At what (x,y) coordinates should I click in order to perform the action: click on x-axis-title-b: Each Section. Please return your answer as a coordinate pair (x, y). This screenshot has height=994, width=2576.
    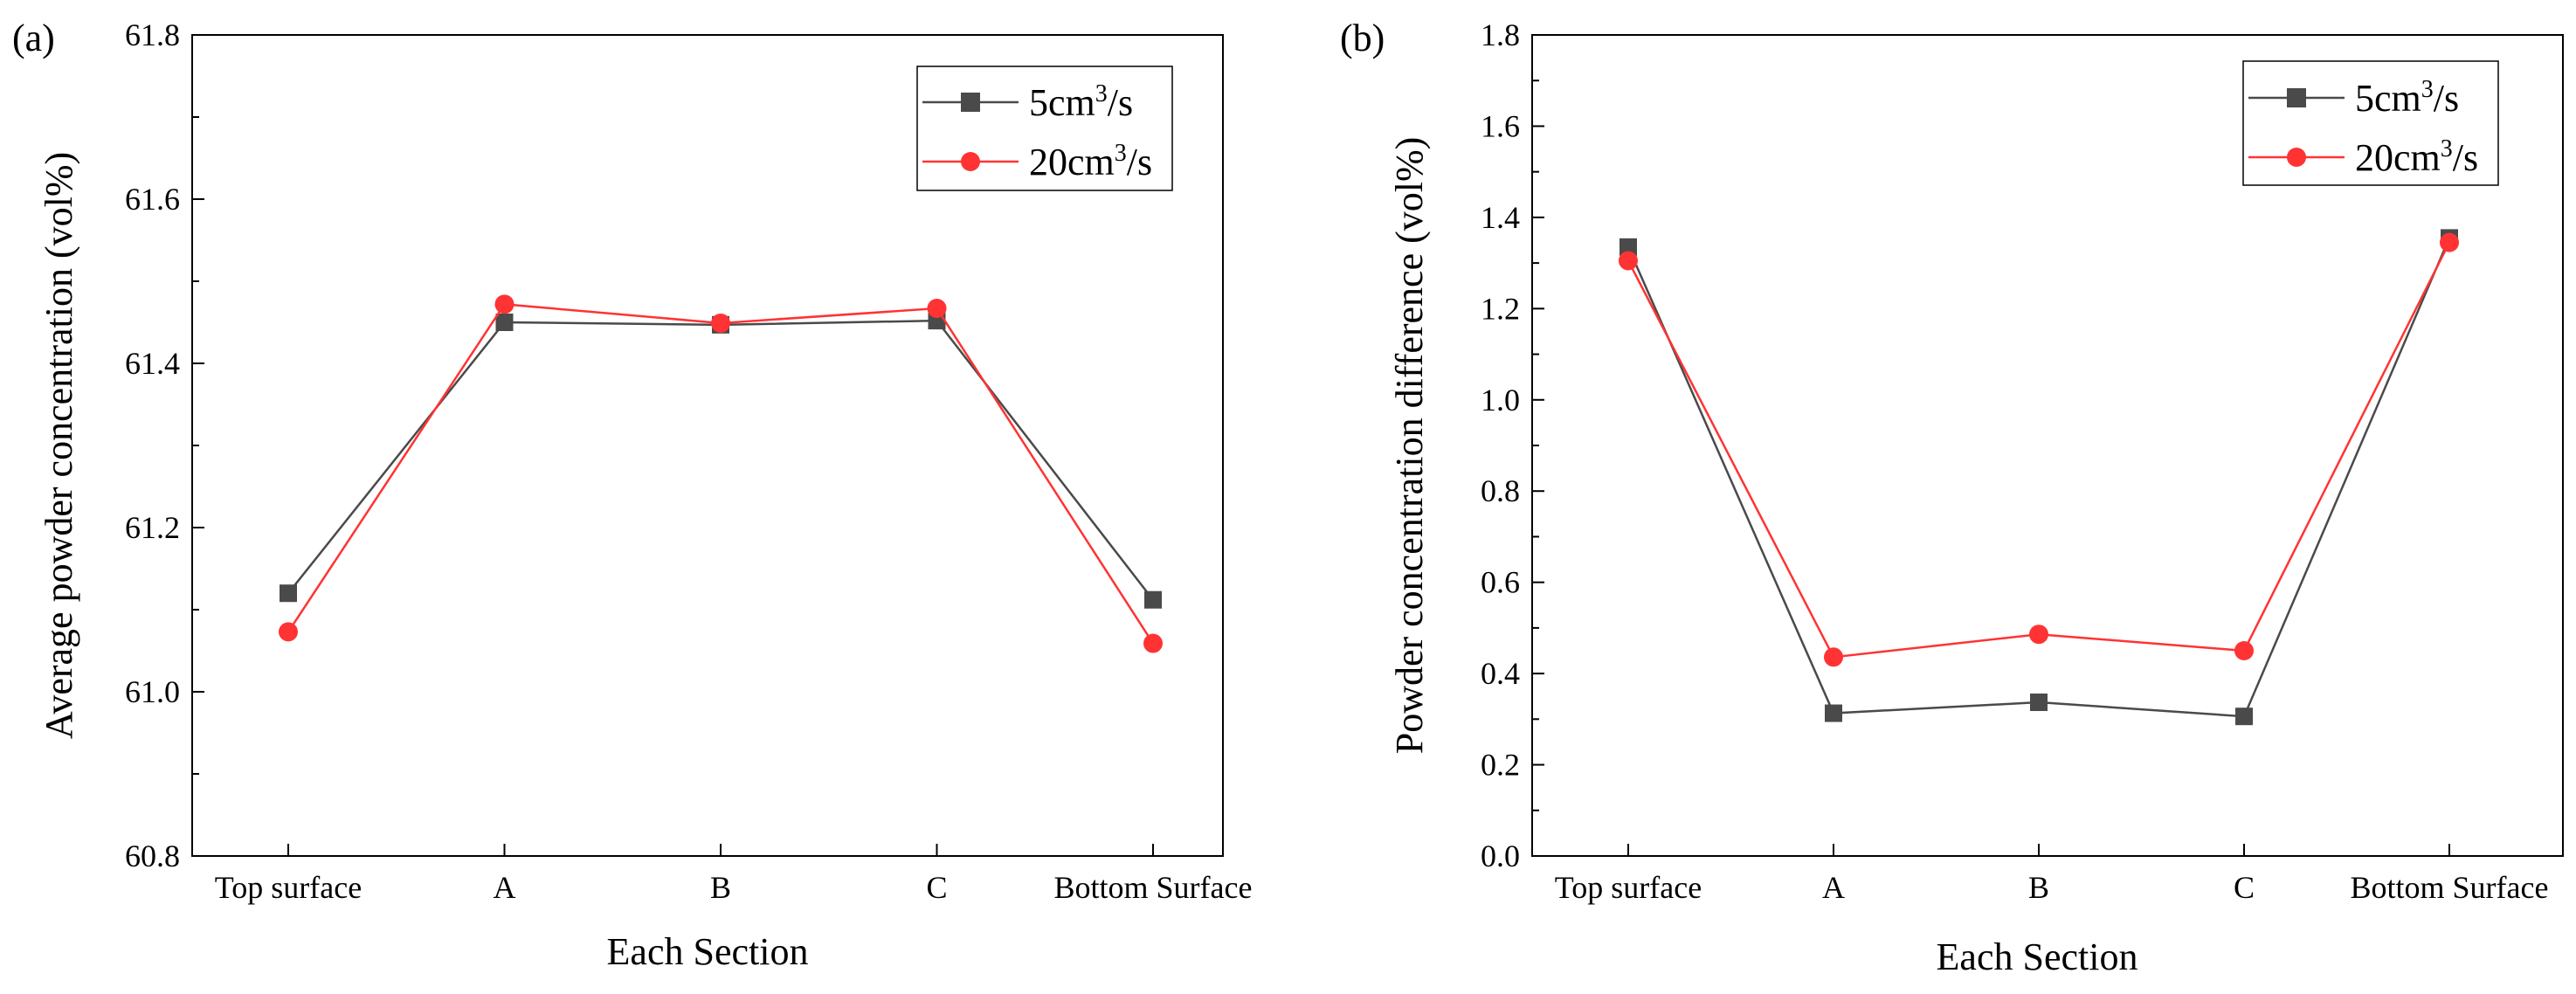
    Looking at the image, I should click on (2037, 957).